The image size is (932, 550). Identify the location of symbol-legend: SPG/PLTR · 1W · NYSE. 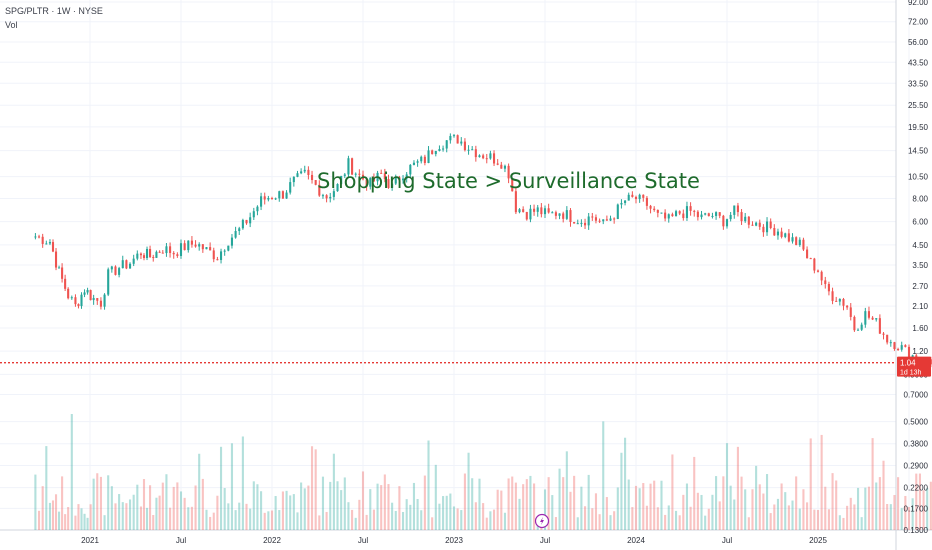
(54, 11).